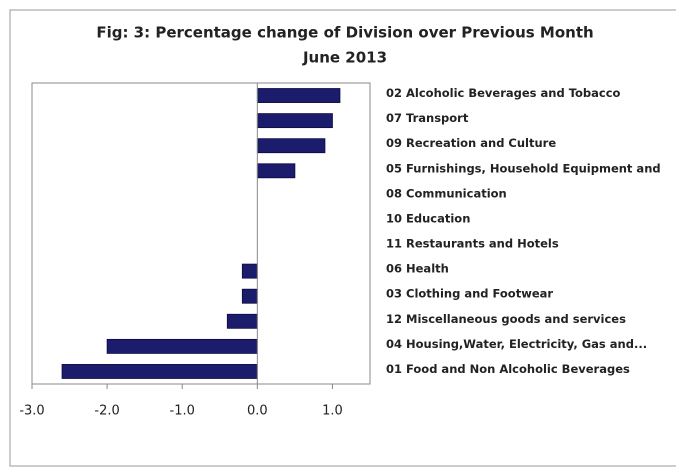  What do you see at coordinates (427, 118) in the screenshot?
I see `y-tick-label: 07 Transport` at bounding box center [427, 118].